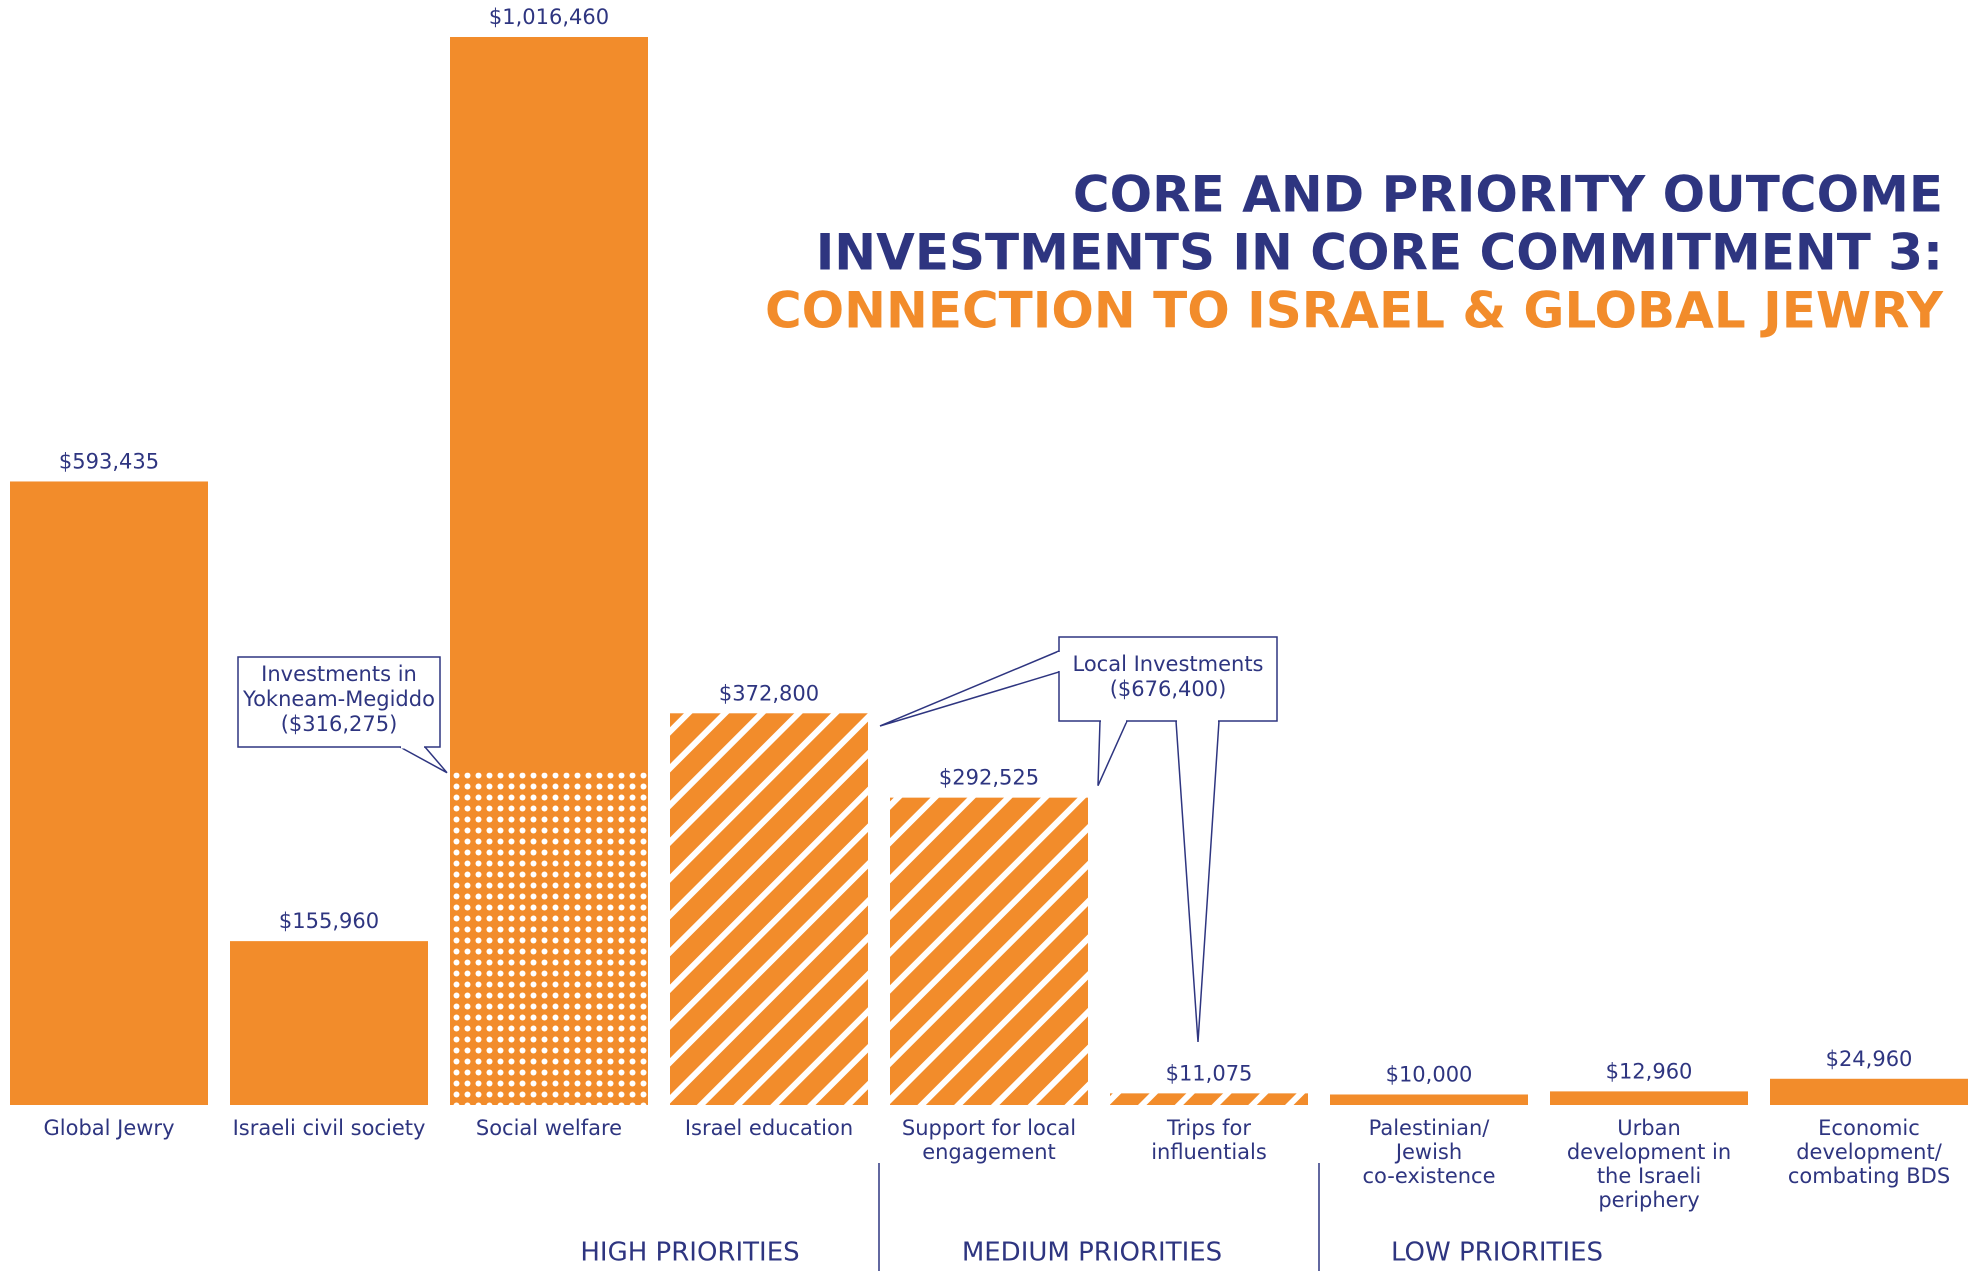  I want to click on x-tick-label: development/, so click(1869, 1152).